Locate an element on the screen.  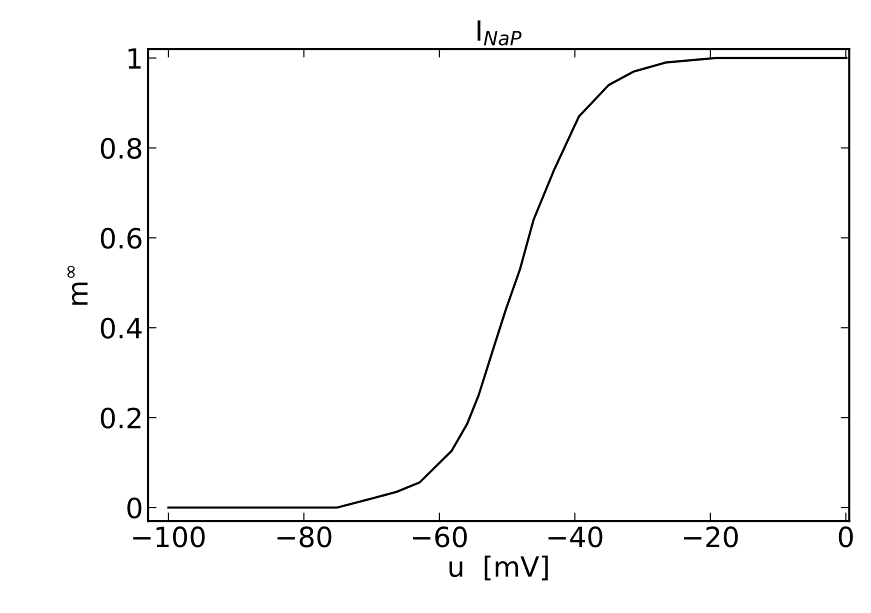
x-axis-title: u [mV] is located at coordinates (499, 568).